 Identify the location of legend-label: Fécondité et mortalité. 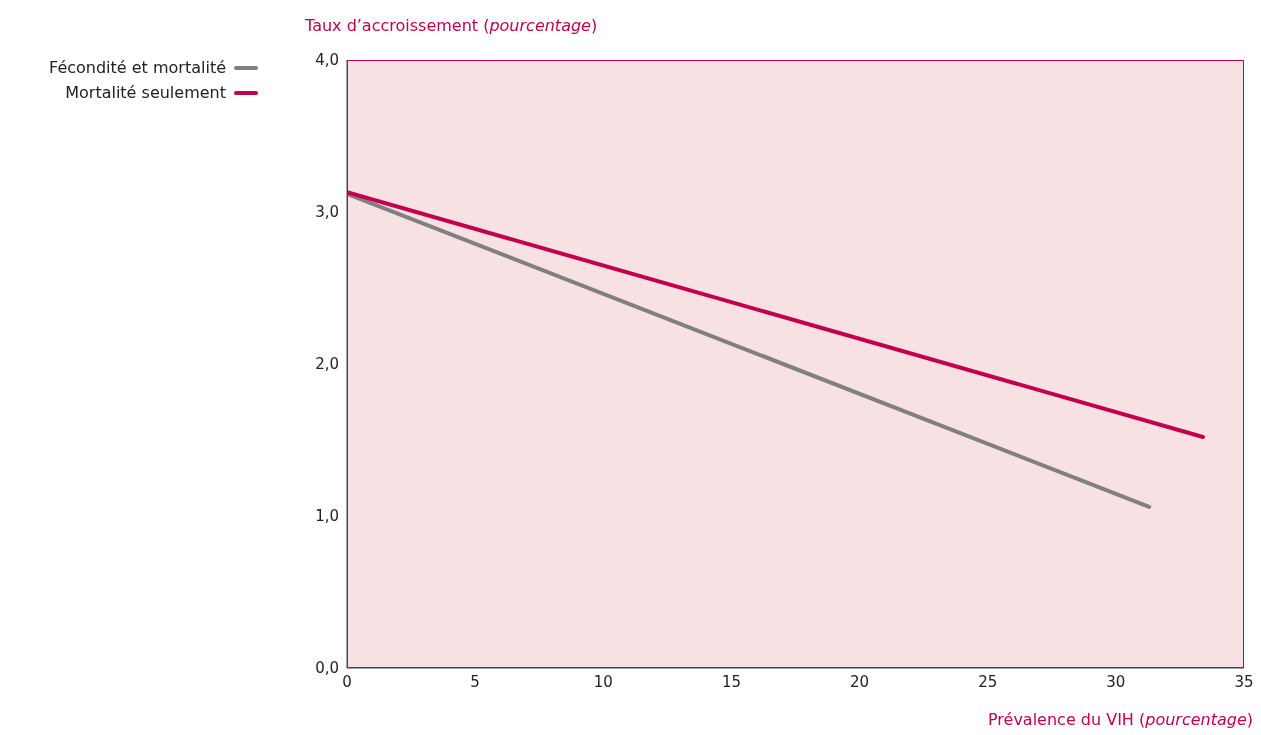
(137, 67).